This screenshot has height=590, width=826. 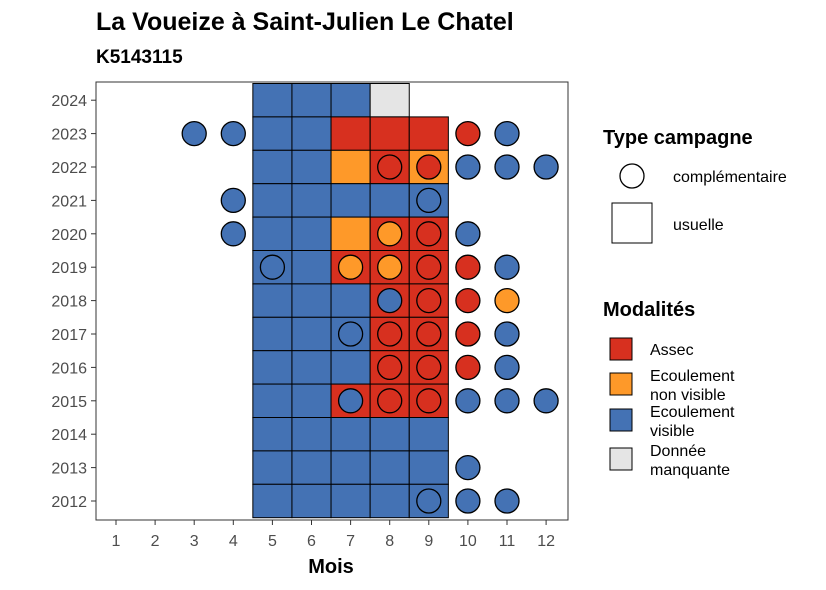 I want to click on y-tick-label: 2014, so click(x=69, y=435).